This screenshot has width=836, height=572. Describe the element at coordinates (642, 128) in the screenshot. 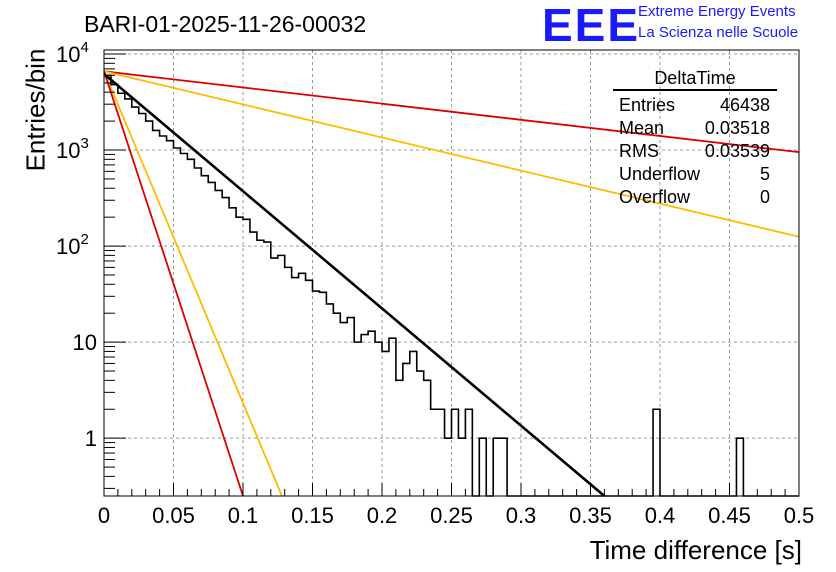

I see `stats-label: Mean` at that location.